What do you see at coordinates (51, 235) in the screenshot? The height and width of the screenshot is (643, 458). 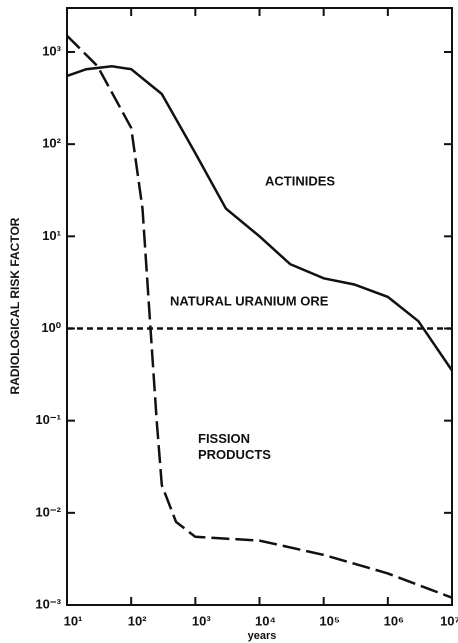 I see `y-tick-label: 10¹` at bounding box center [51, 235].